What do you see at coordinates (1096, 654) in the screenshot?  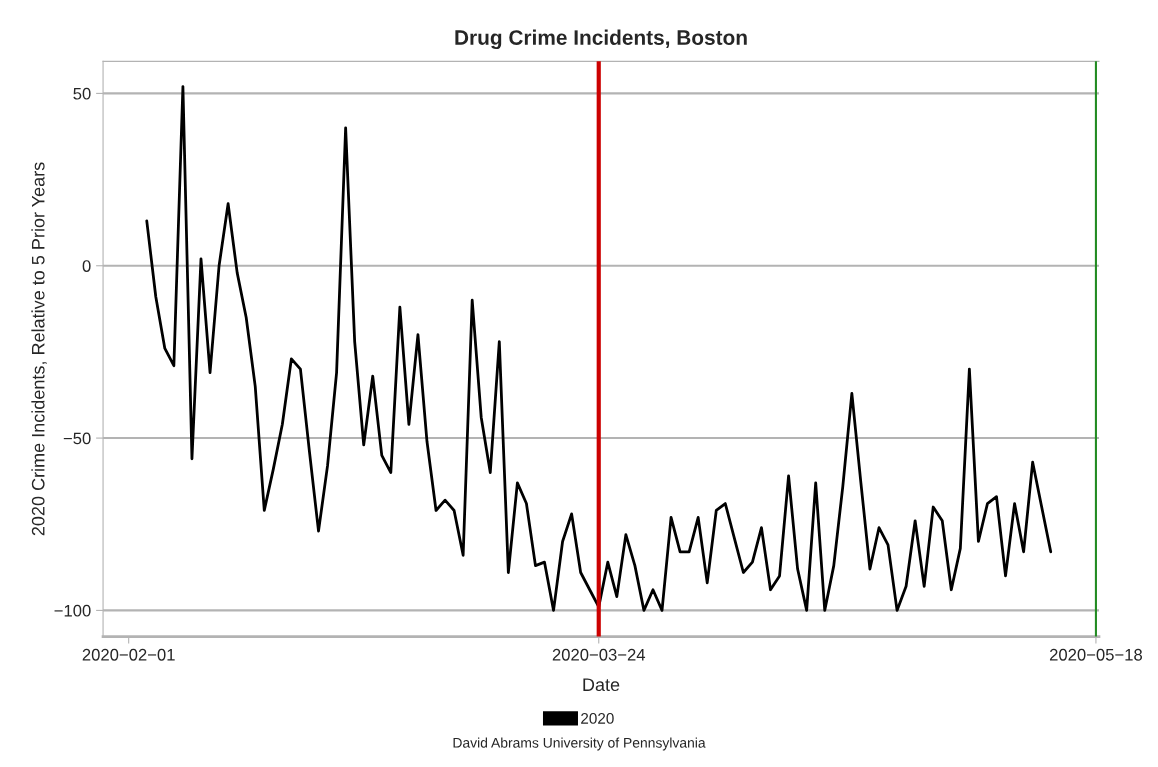 I see `x-tick-label: 2020−05−18` at bounding box center [1096, 654].